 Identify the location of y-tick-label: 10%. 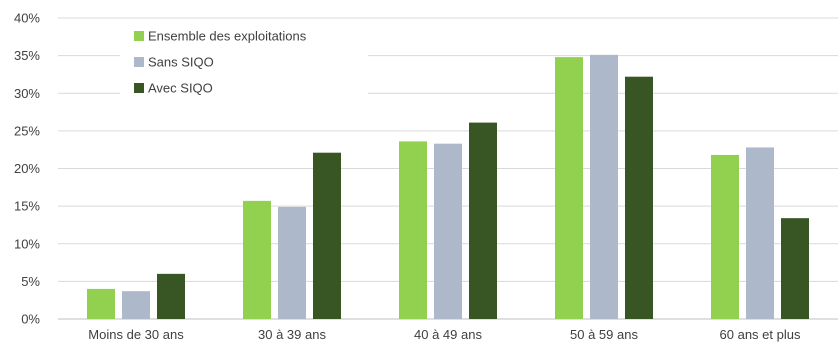
(27, 243).